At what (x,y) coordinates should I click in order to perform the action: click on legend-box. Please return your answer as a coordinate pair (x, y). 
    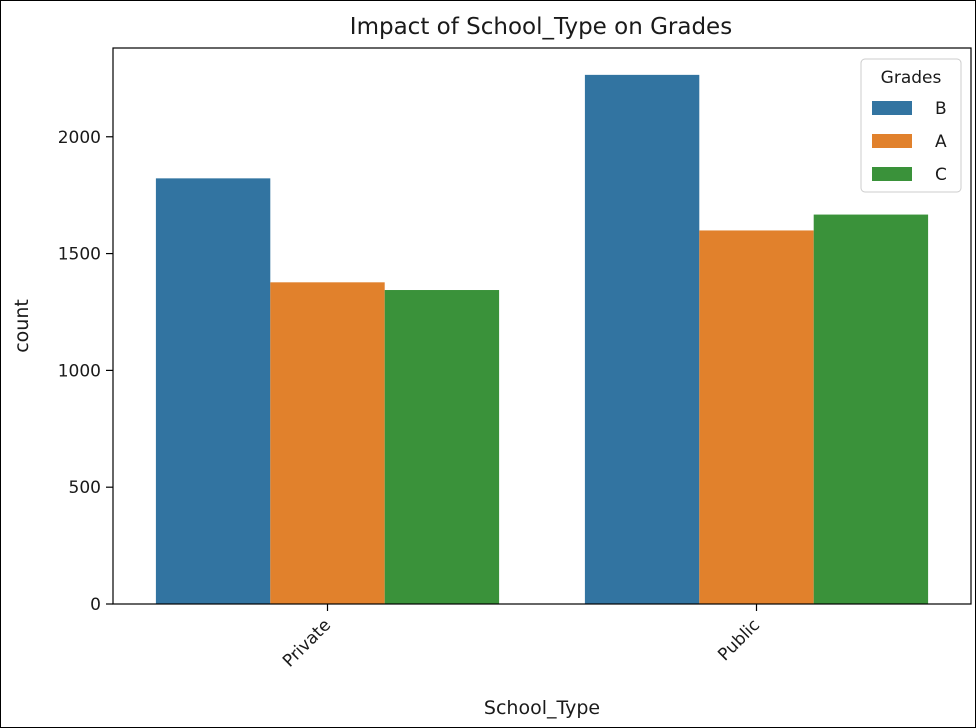
    Looking at the image, I should click on (911, 125).